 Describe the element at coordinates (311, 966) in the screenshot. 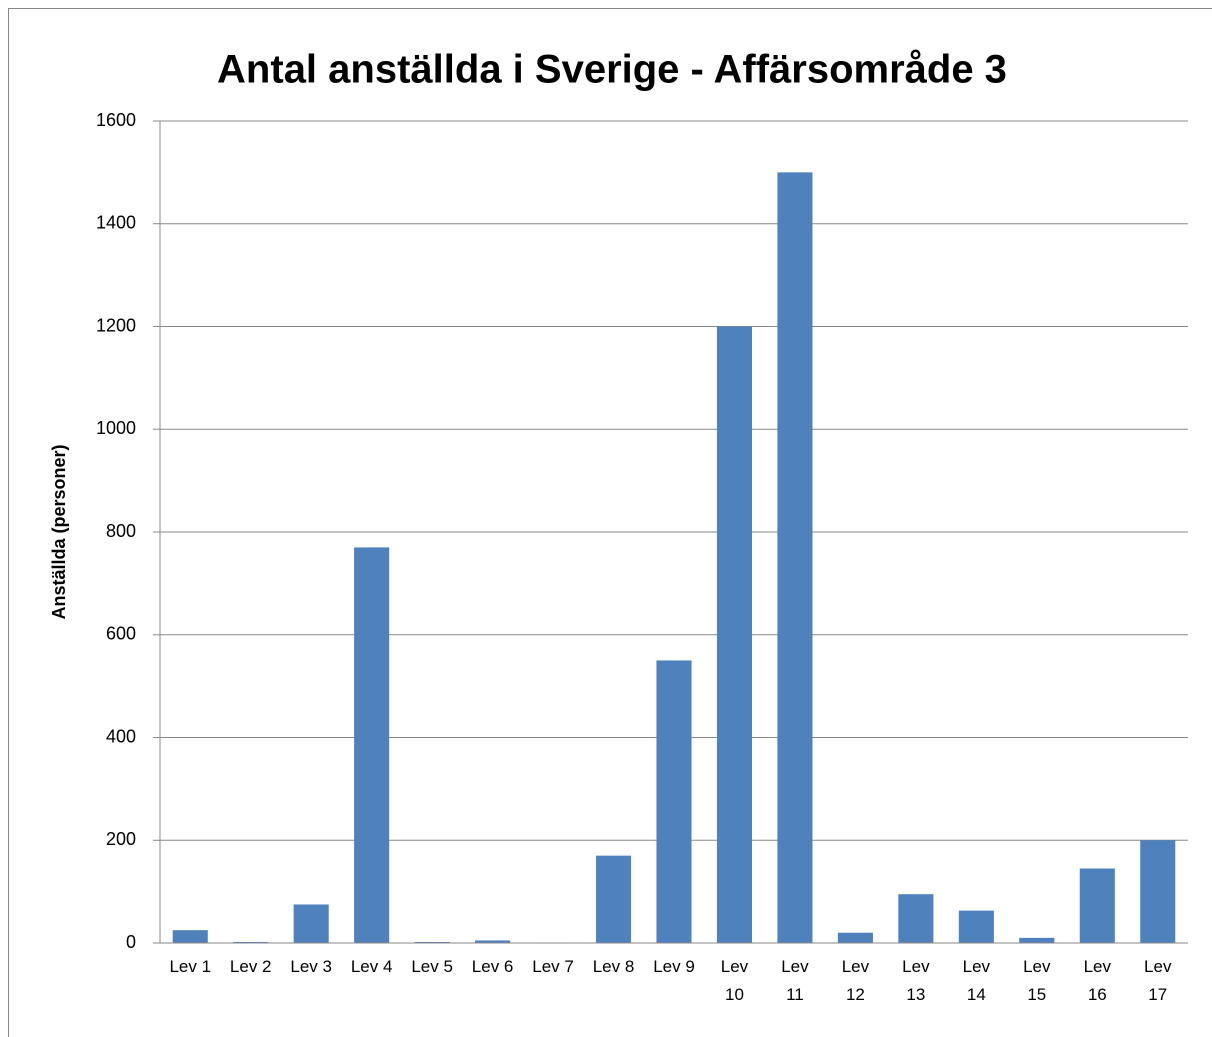

I see `x-tick-label: Lev 3` at that location.